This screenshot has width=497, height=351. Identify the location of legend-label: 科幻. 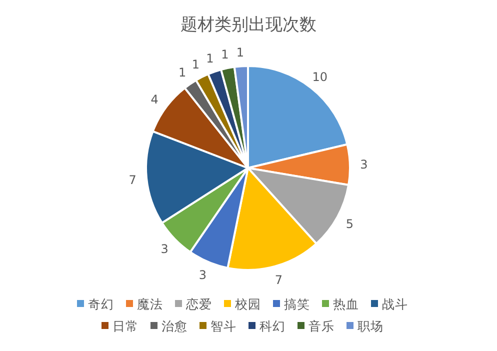
(273, 326).